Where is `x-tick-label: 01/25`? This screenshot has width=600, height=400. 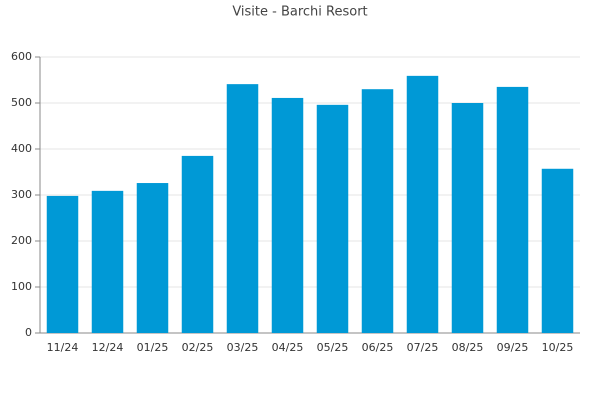 x-tick-label: 01/25 is located at coordinates (153, 347).